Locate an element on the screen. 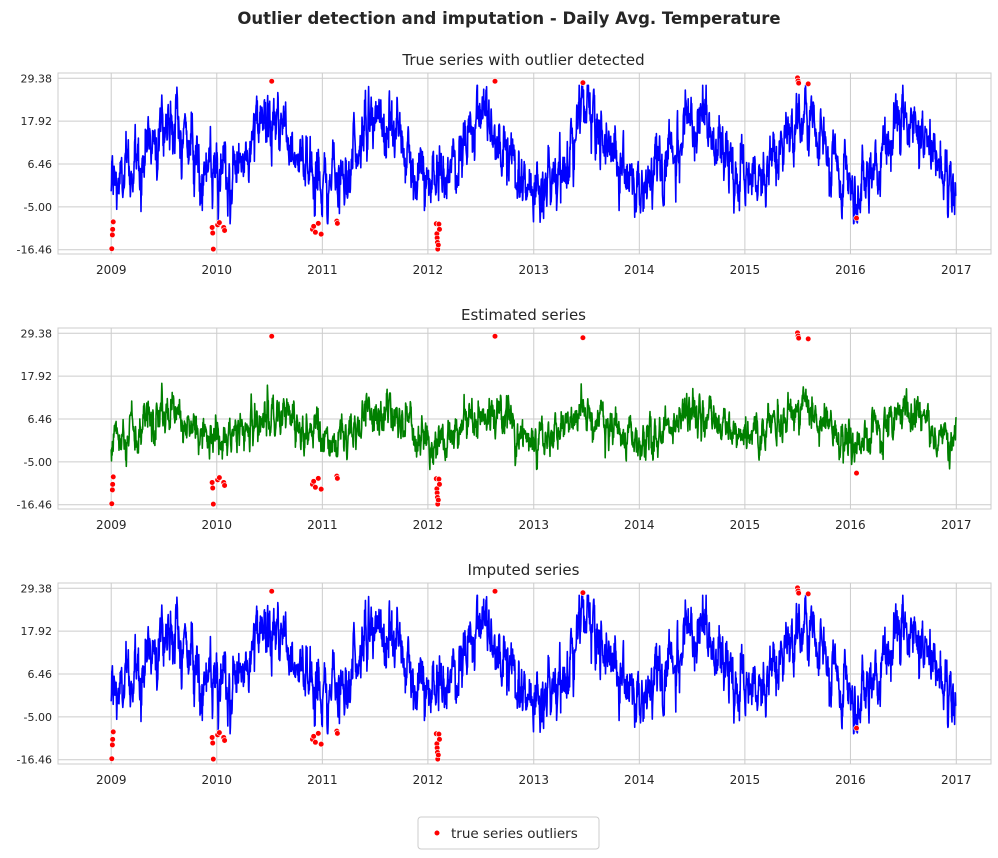 The width and height of the screenshot is (998, 858). subplot-title: True series with outlier detected is located at coordinates (522, 60).